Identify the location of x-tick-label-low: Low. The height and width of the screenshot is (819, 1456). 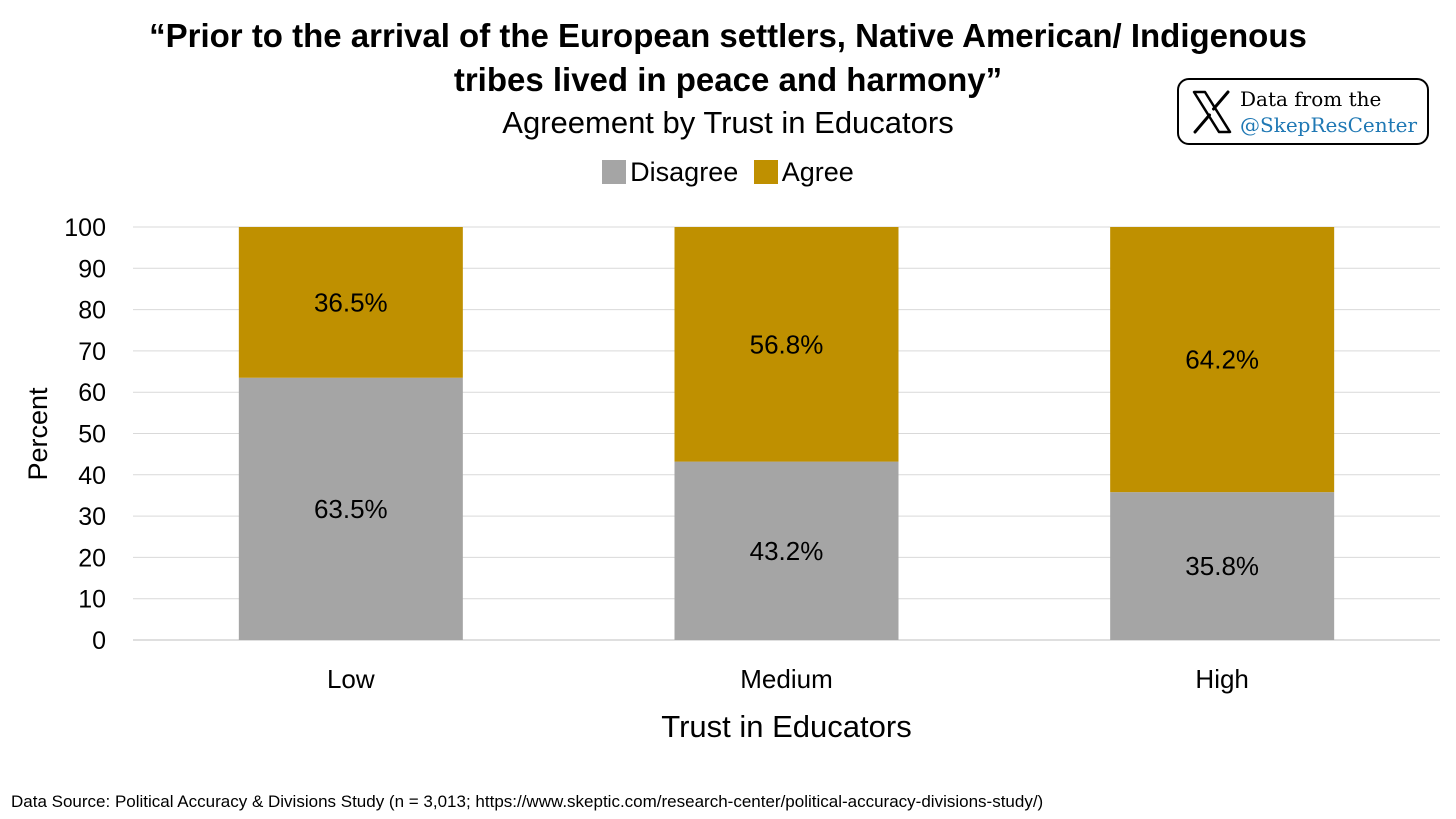
(351, 679).